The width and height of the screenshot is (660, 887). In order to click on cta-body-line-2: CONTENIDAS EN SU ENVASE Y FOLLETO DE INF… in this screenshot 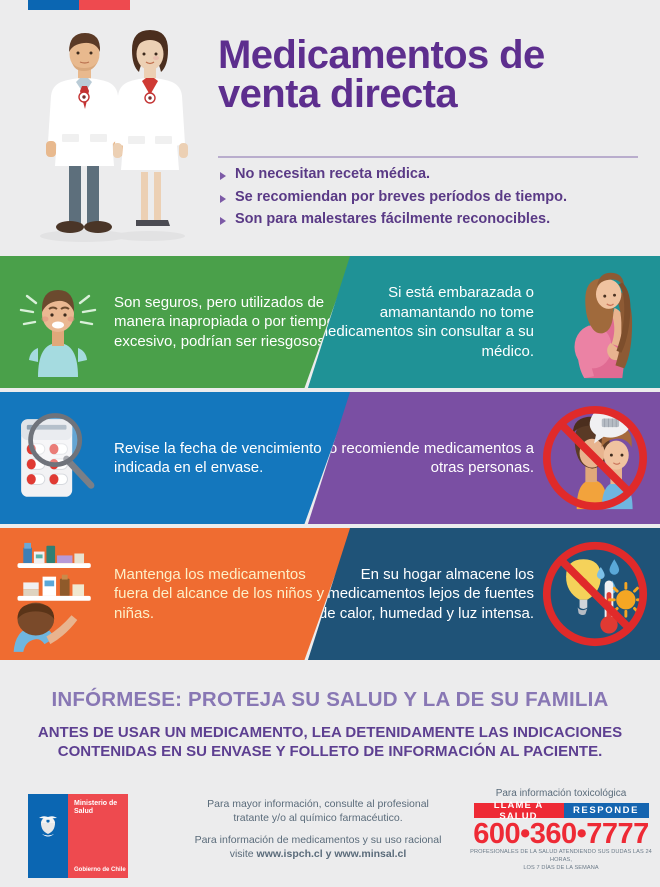, I will do `click(330, 751)`.